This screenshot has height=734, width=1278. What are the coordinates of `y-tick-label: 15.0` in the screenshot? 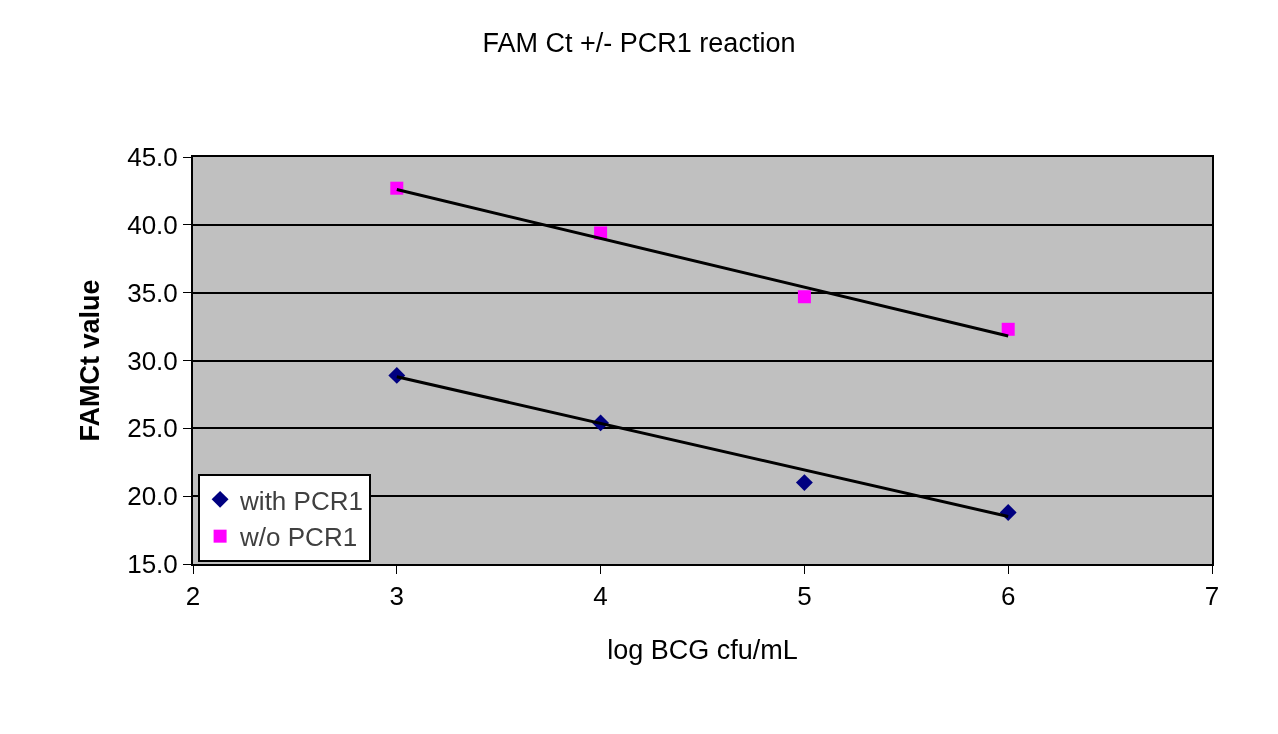 It's located at (152, 564).